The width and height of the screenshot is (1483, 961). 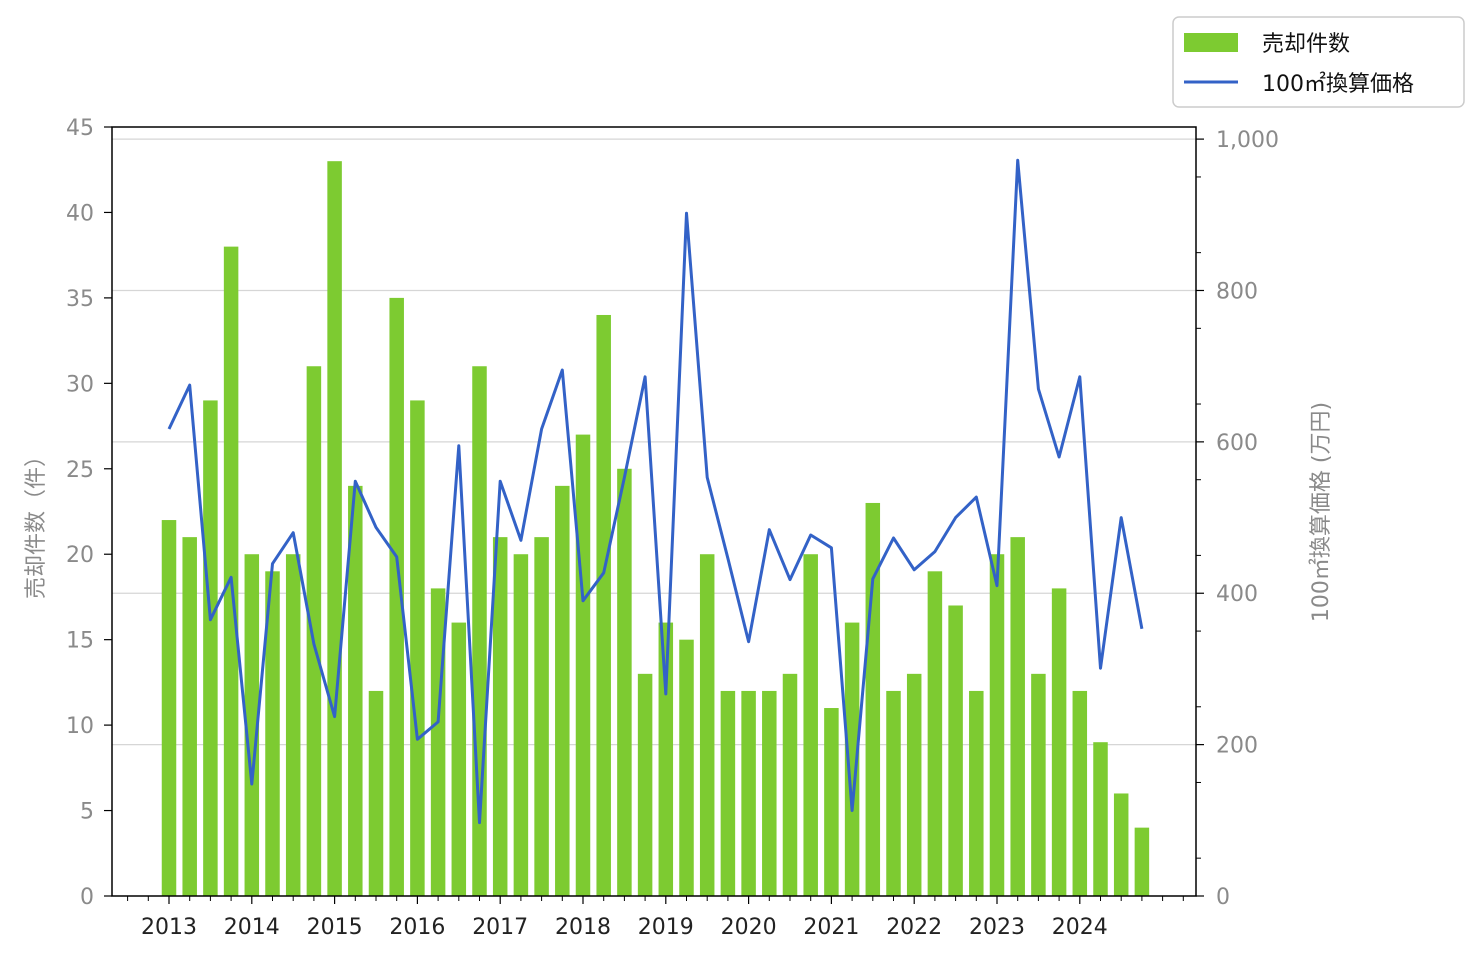 What do you see at coordinates (80, 726) in the screenshot?
I see `left-tick-label: 10` at bounding box center [80, 726].